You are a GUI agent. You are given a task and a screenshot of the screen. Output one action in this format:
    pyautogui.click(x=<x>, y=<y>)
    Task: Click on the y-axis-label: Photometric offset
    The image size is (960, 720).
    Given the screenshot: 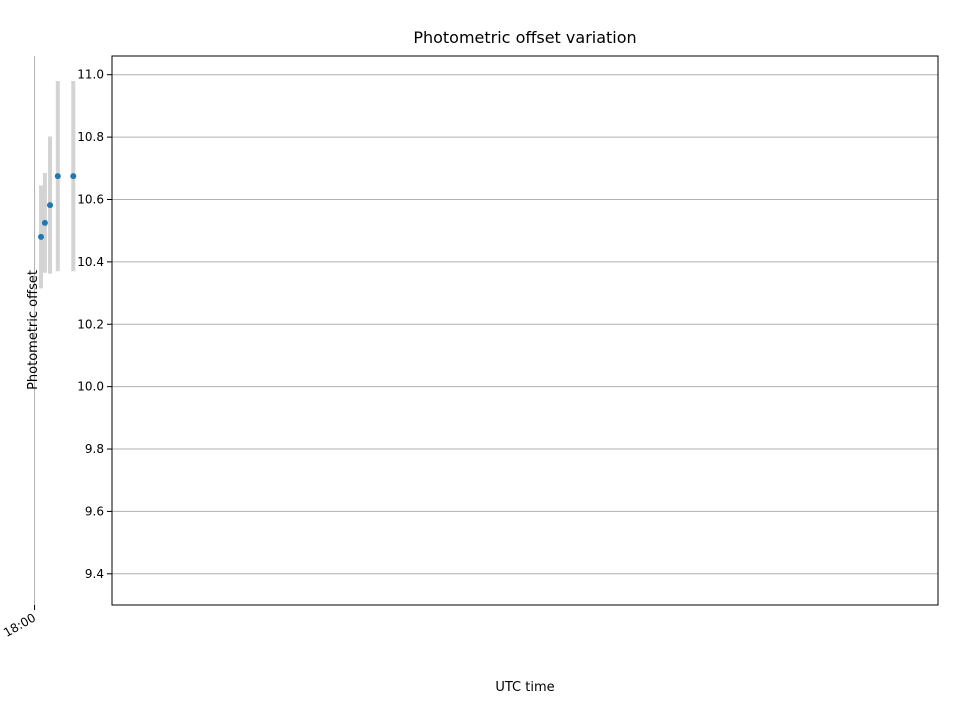 What is the action you would take?
    pyautogui.click(x=33, y=330)
    